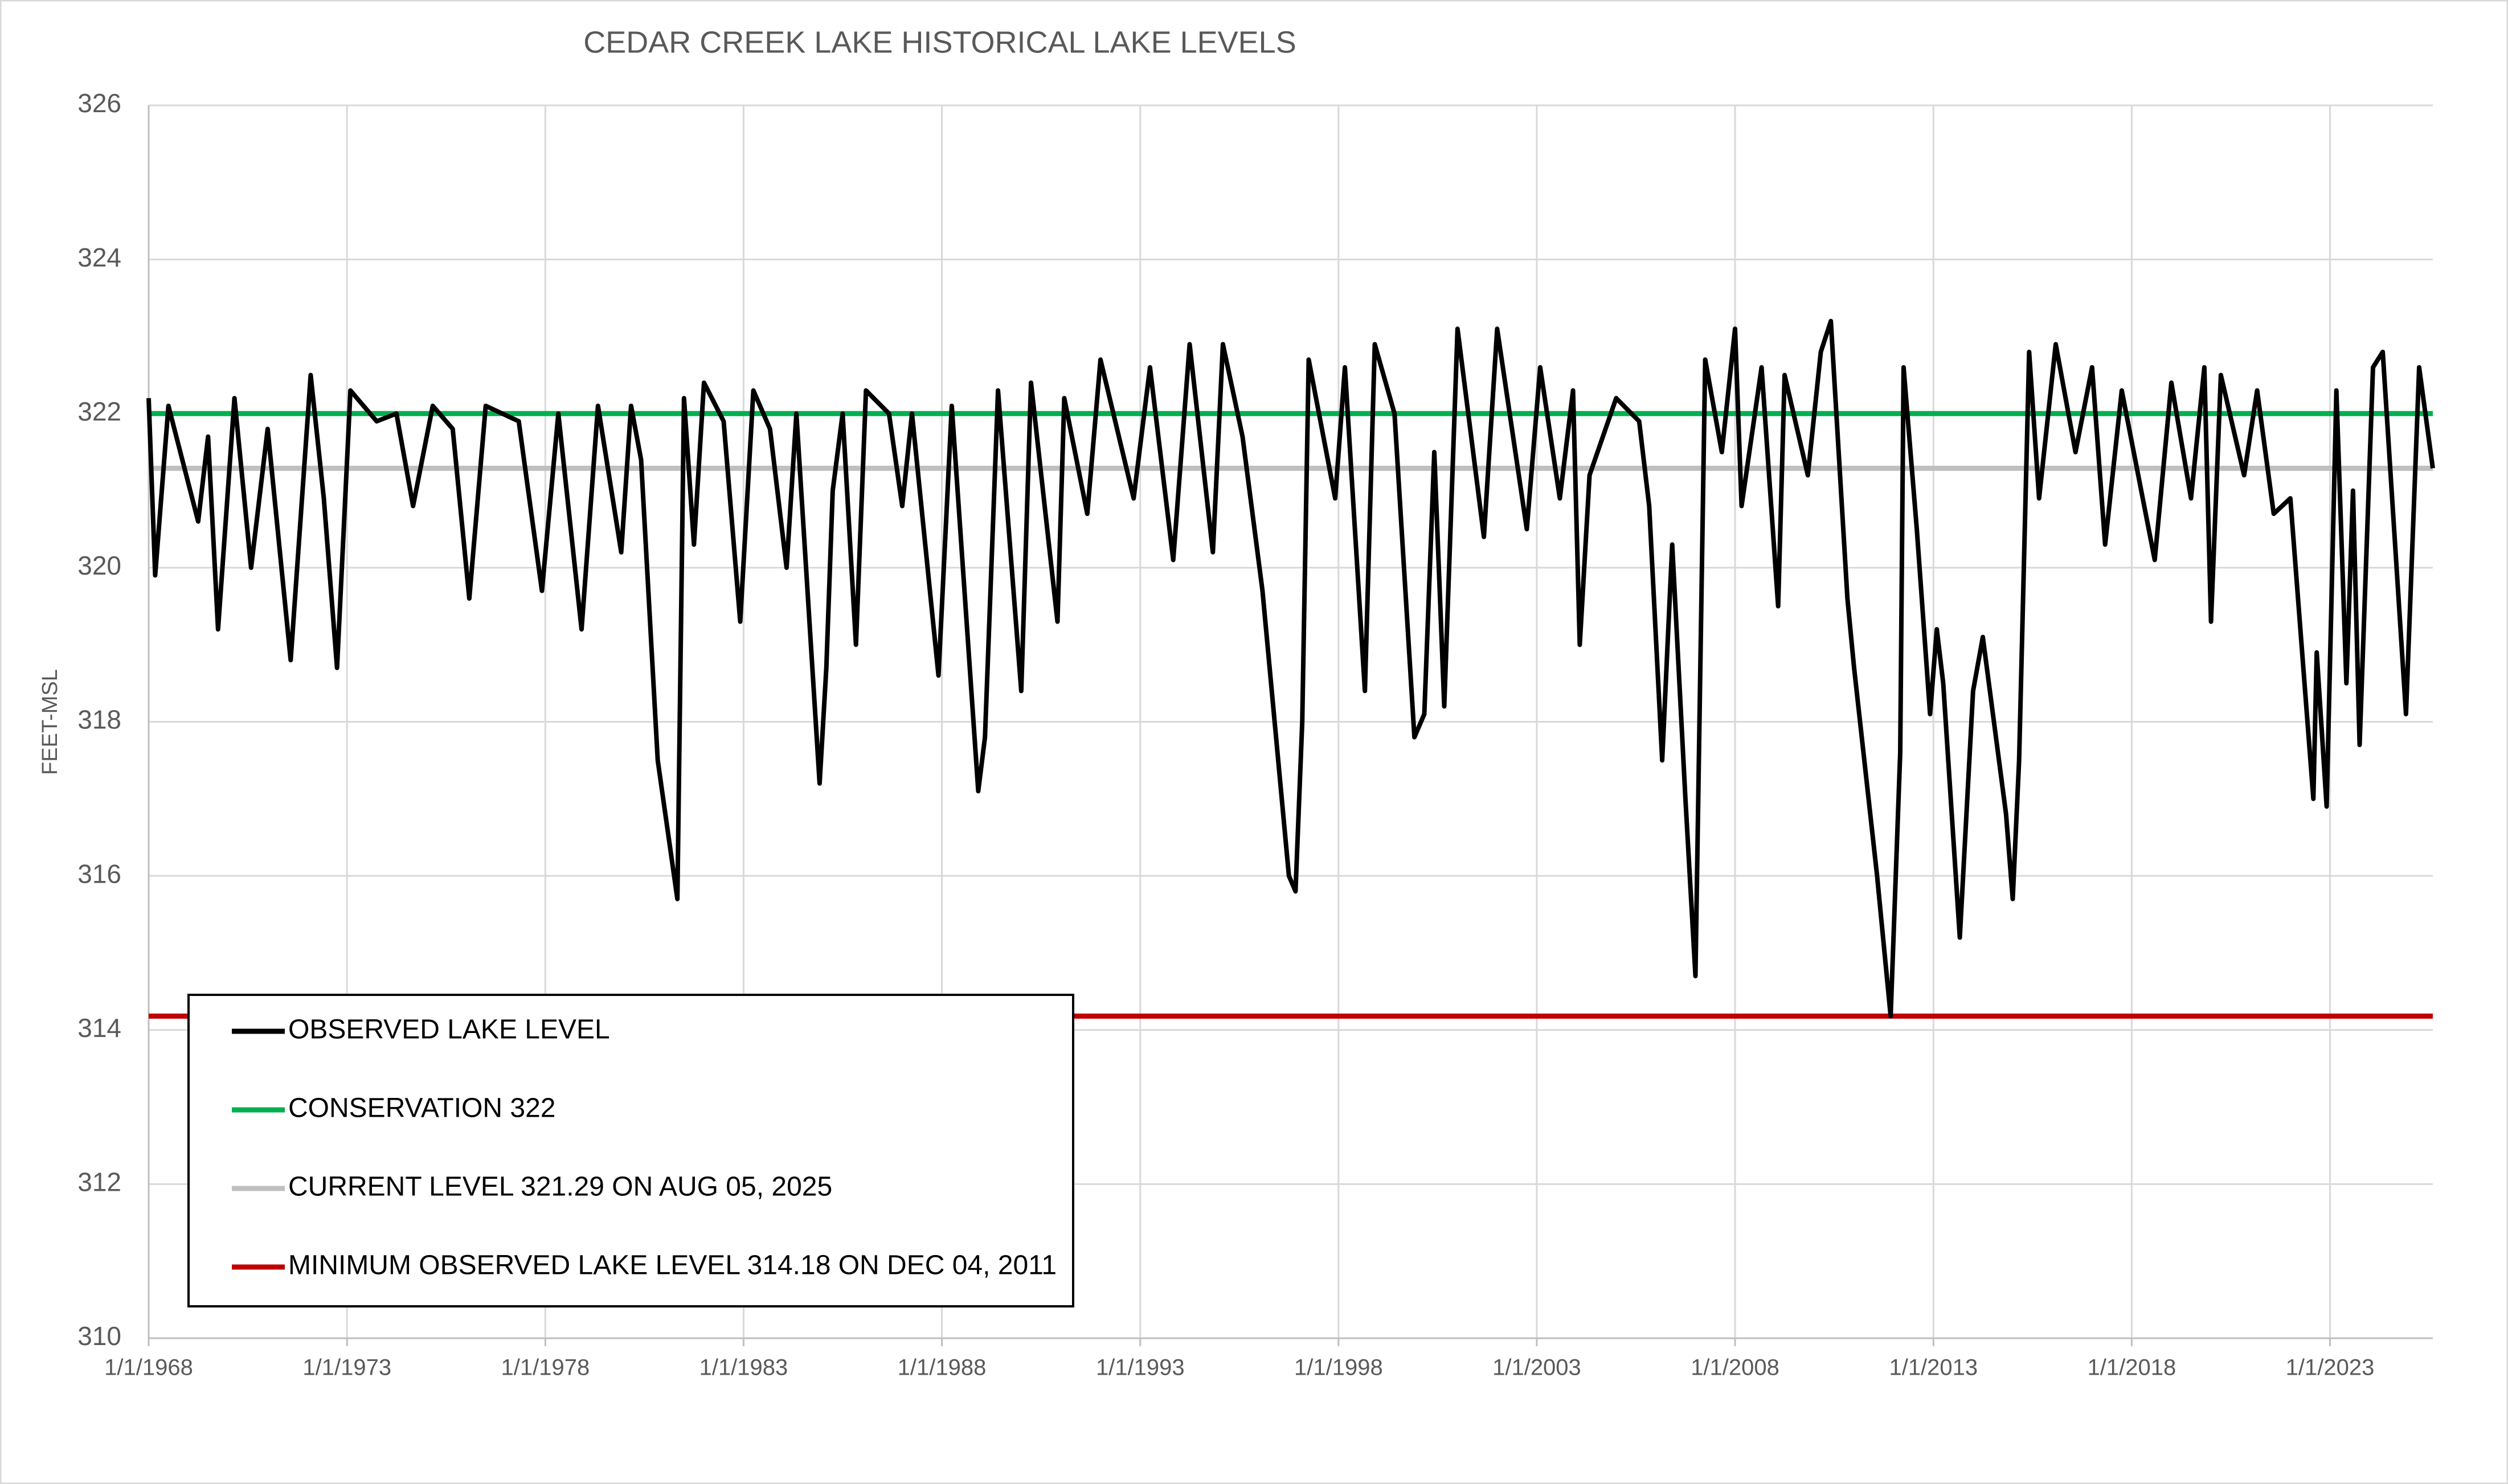 This screenshot has height=1484, width=2508. Describe the element at coordinates (743, 1367) in the screenshot. I see `x-tick-label: 1/1/1983` at that location.